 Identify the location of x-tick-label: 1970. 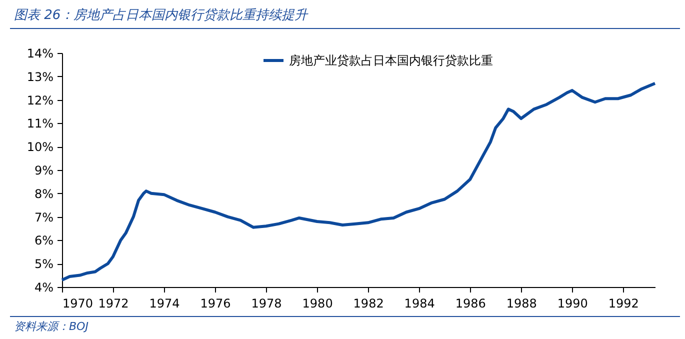
(78, 303).